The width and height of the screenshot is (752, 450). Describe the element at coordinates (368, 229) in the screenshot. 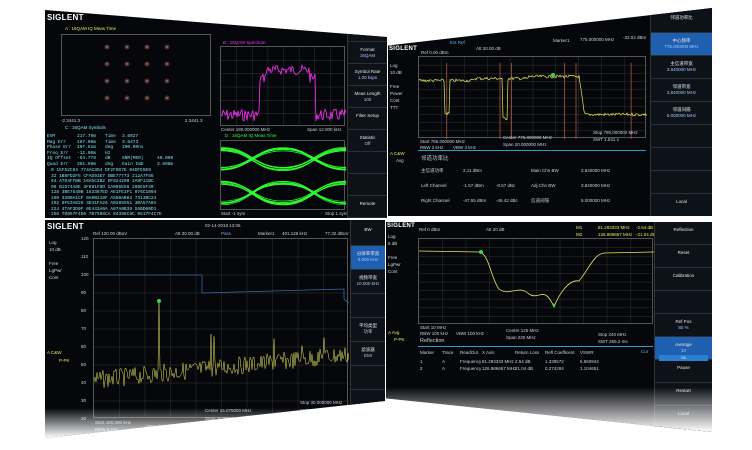

I see `softkey-label: BW` at that location.